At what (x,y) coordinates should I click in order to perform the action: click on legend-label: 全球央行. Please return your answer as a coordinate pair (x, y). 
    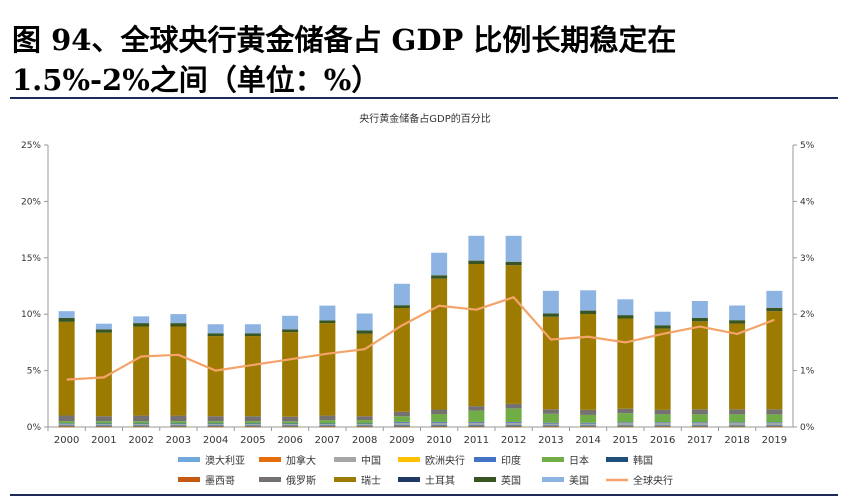
    Looking at the image, I should click on (653, 480).